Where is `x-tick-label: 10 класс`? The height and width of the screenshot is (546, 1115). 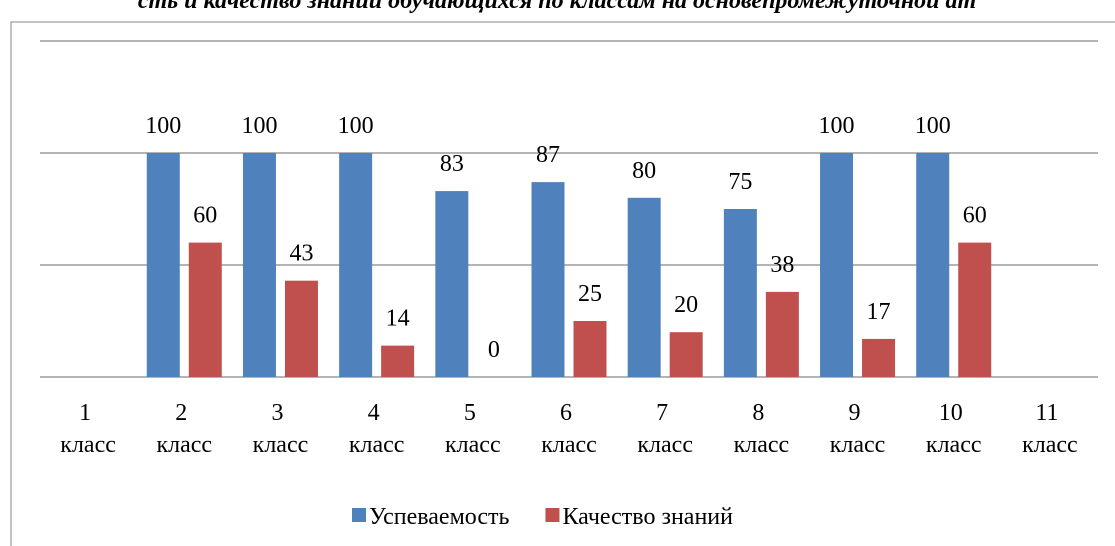
x-tick-label: 10 класс is located at coordinates (954, 429).